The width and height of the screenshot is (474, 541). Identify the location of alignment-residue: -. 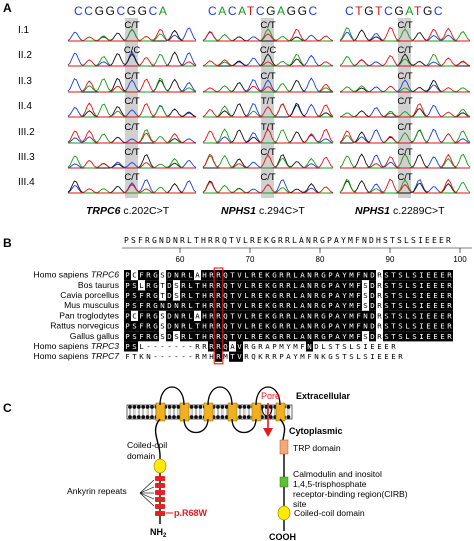
(169, 356).